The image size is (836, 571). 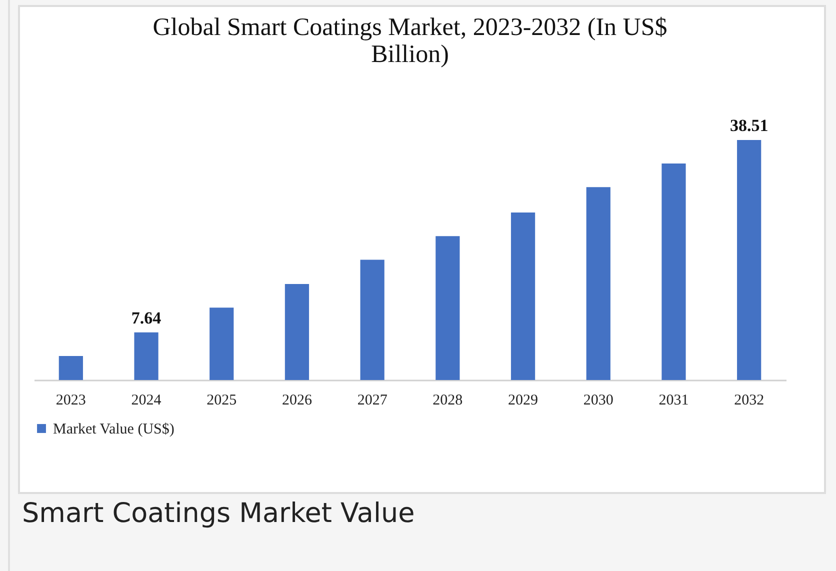 I want to click on x-tick-label: 2030, so click(x=598, y=400).